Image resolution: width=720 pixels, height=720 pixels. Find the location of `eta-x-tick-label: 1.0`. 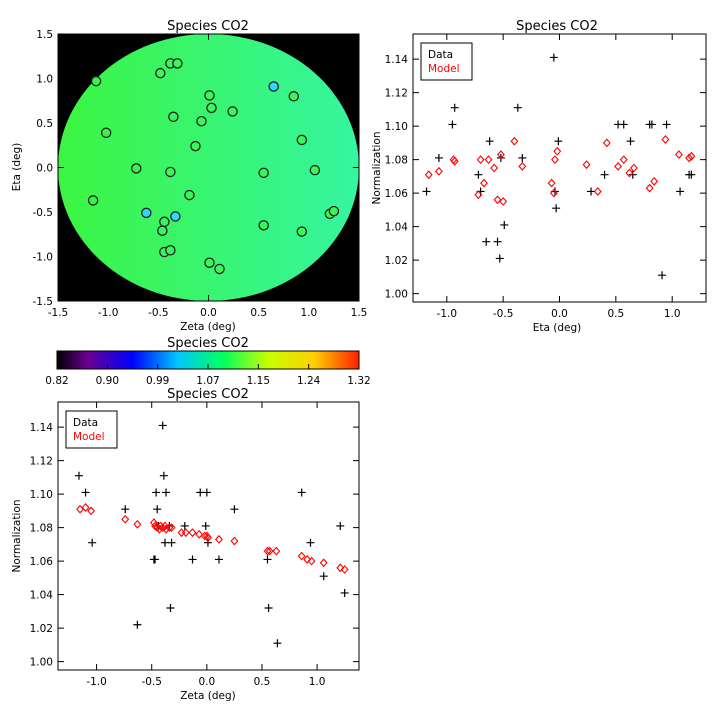

eta-x-tick-label: 1.0 is located at coordinates (672, 314).